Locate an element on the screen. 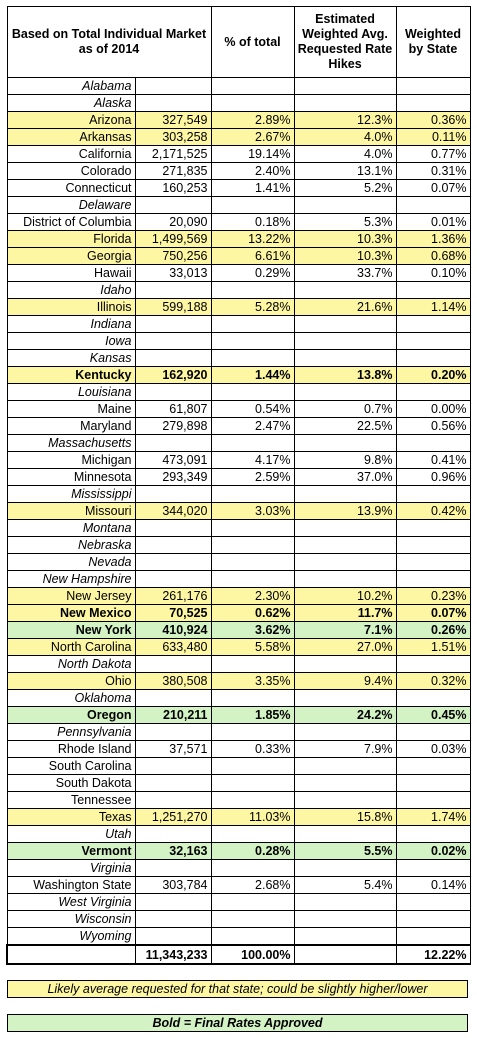  weighted-state-cell: 0.41% is located at coordinates (433, 460).